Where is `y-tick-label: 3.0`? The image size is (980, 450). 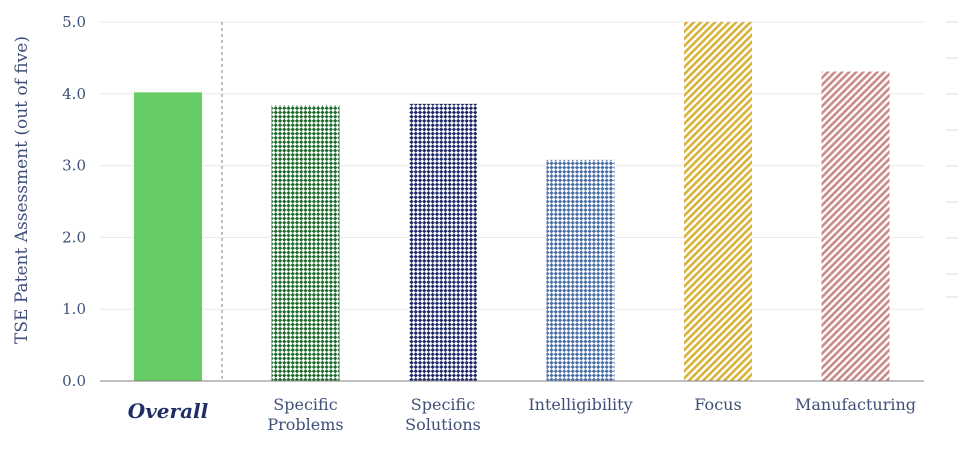
y-tick-label: 3.0 is located at coordinates (74, 166).